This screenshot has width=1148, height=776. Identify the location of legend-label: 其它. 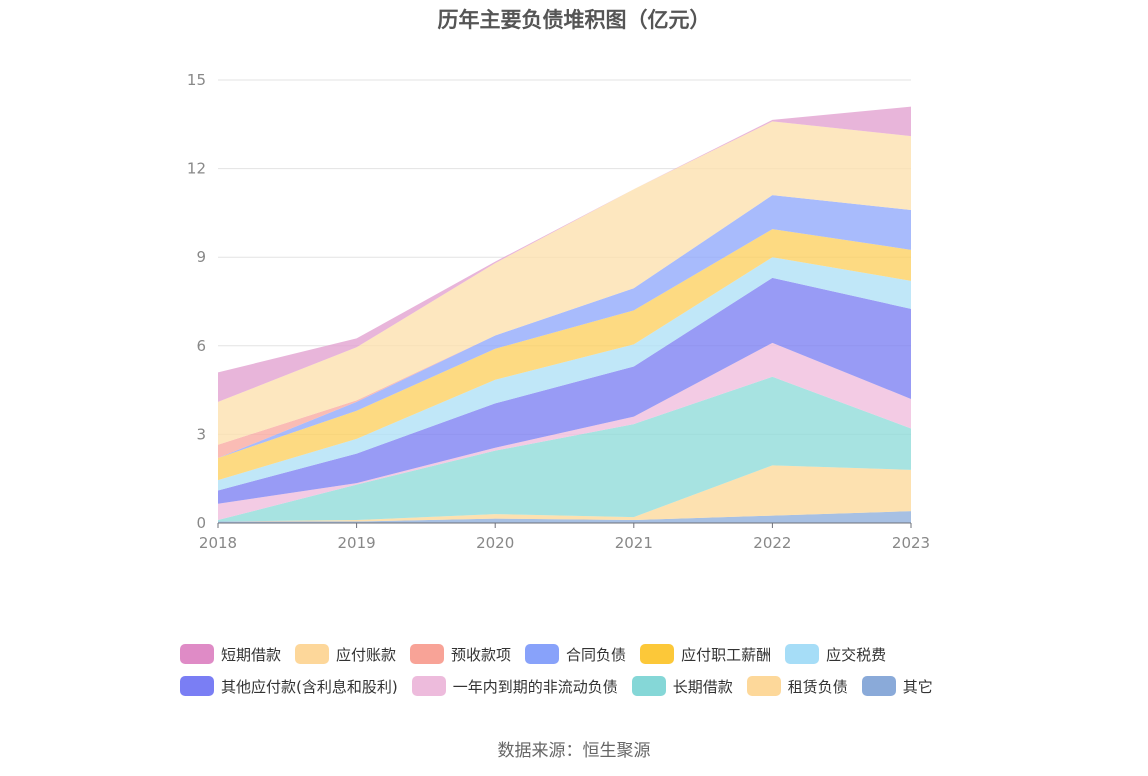
(917, 686).